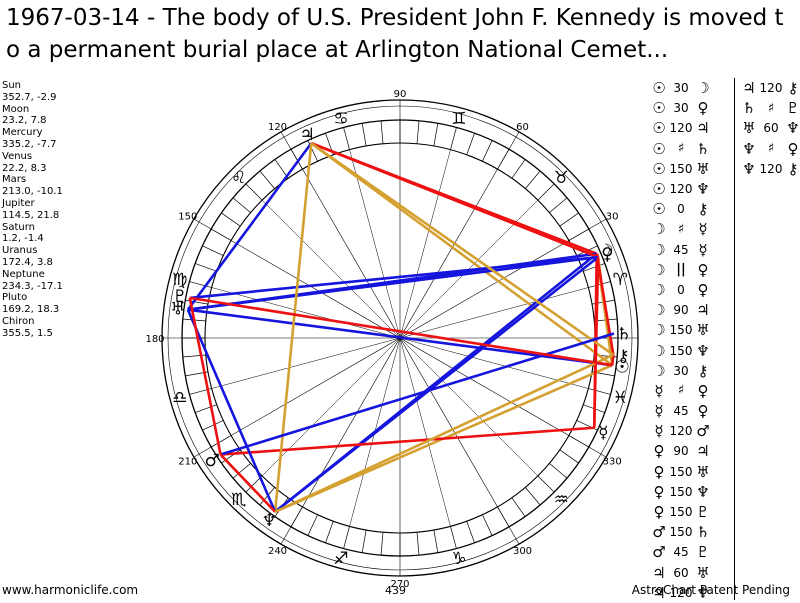 This screenshot has width=800, height=603. Describe the element at coordinates (238, 178) in the screenshot. I see `sign-glyph-icon: ♌` at that location.